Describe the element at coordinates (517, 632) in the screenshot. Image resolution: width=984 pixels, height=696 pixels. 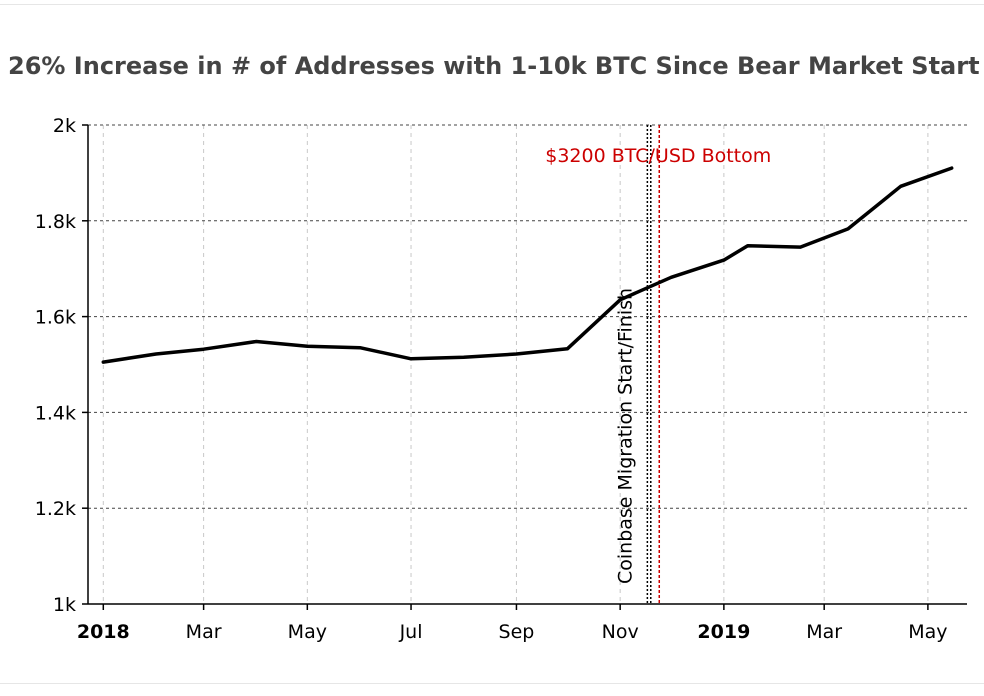
I see `x-tick-label-4: Sep` at that location.